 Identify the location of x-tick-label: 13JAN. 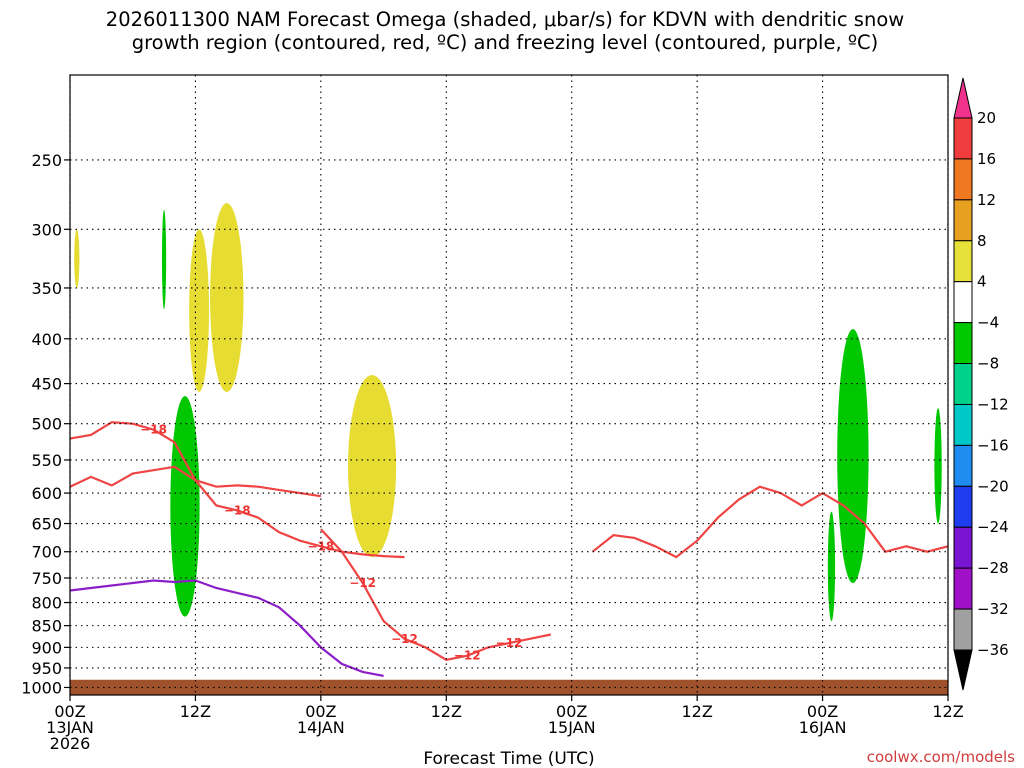
(70, 727).